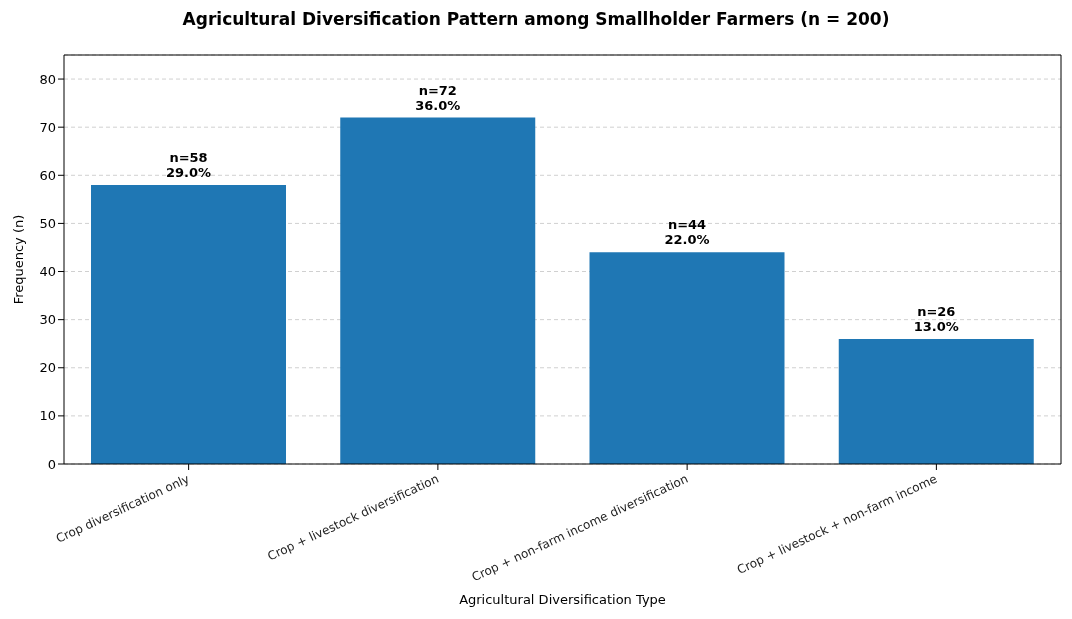 This screenshot has height=619, width=1072. Describe the element at coordinates (562, 599) in the screenshot. I see `x-axis-title: Agricultural Diversification Type` at that location.